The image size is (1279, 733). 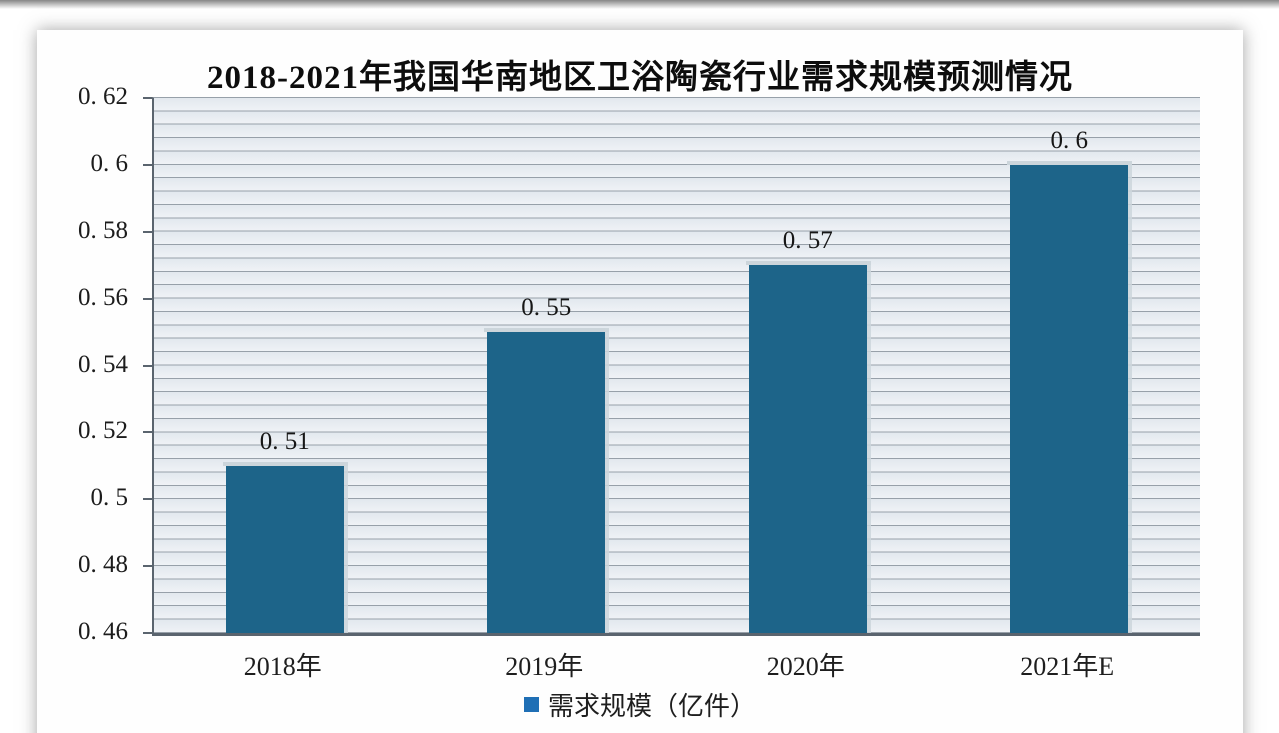 I want to click on y-tick-label: 0. 58, so click(x=103, y=230).